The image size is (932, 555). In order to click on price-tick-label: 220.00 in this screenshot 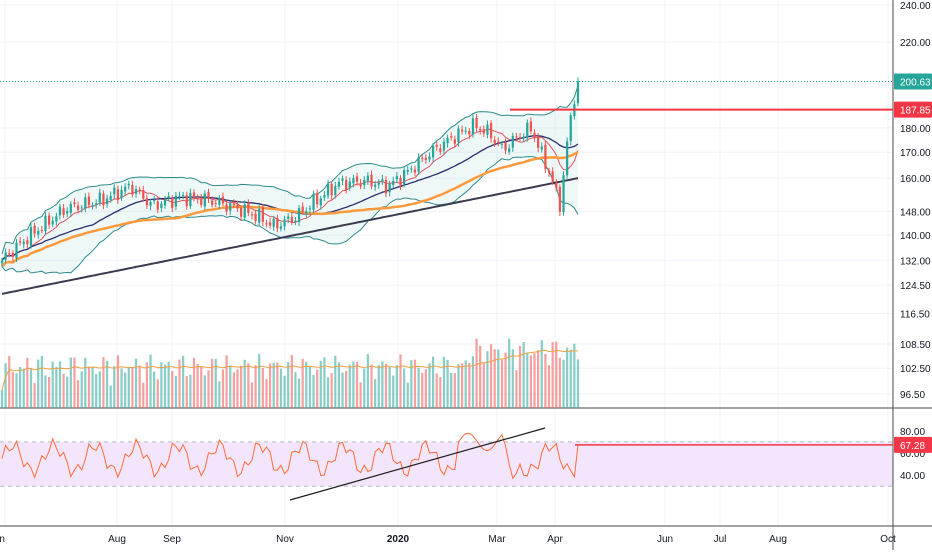, I will do `click(915, 43)`.